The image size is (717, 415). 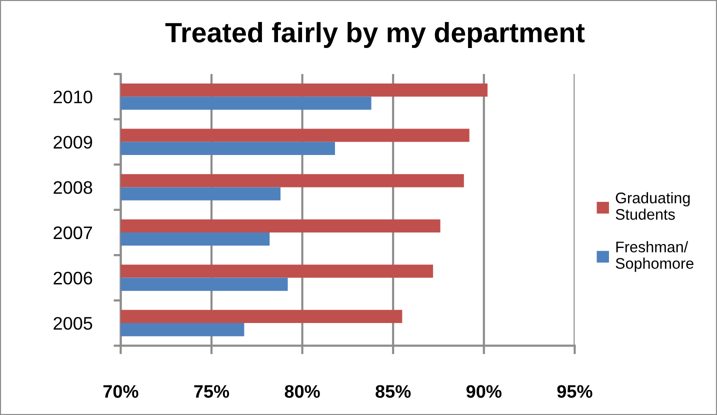 What do you see at coordinates (73, 187) in the screenshot?
I see `y-tick-label: 2008` at bounding box center [73, 187].